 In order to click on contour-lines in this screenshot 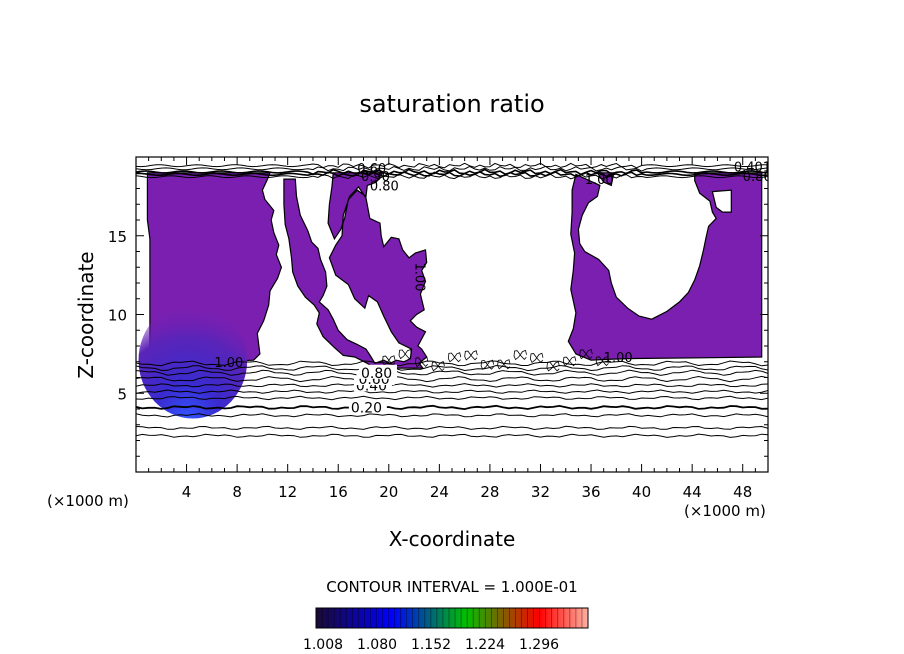, I will do `click(452, 399)`.